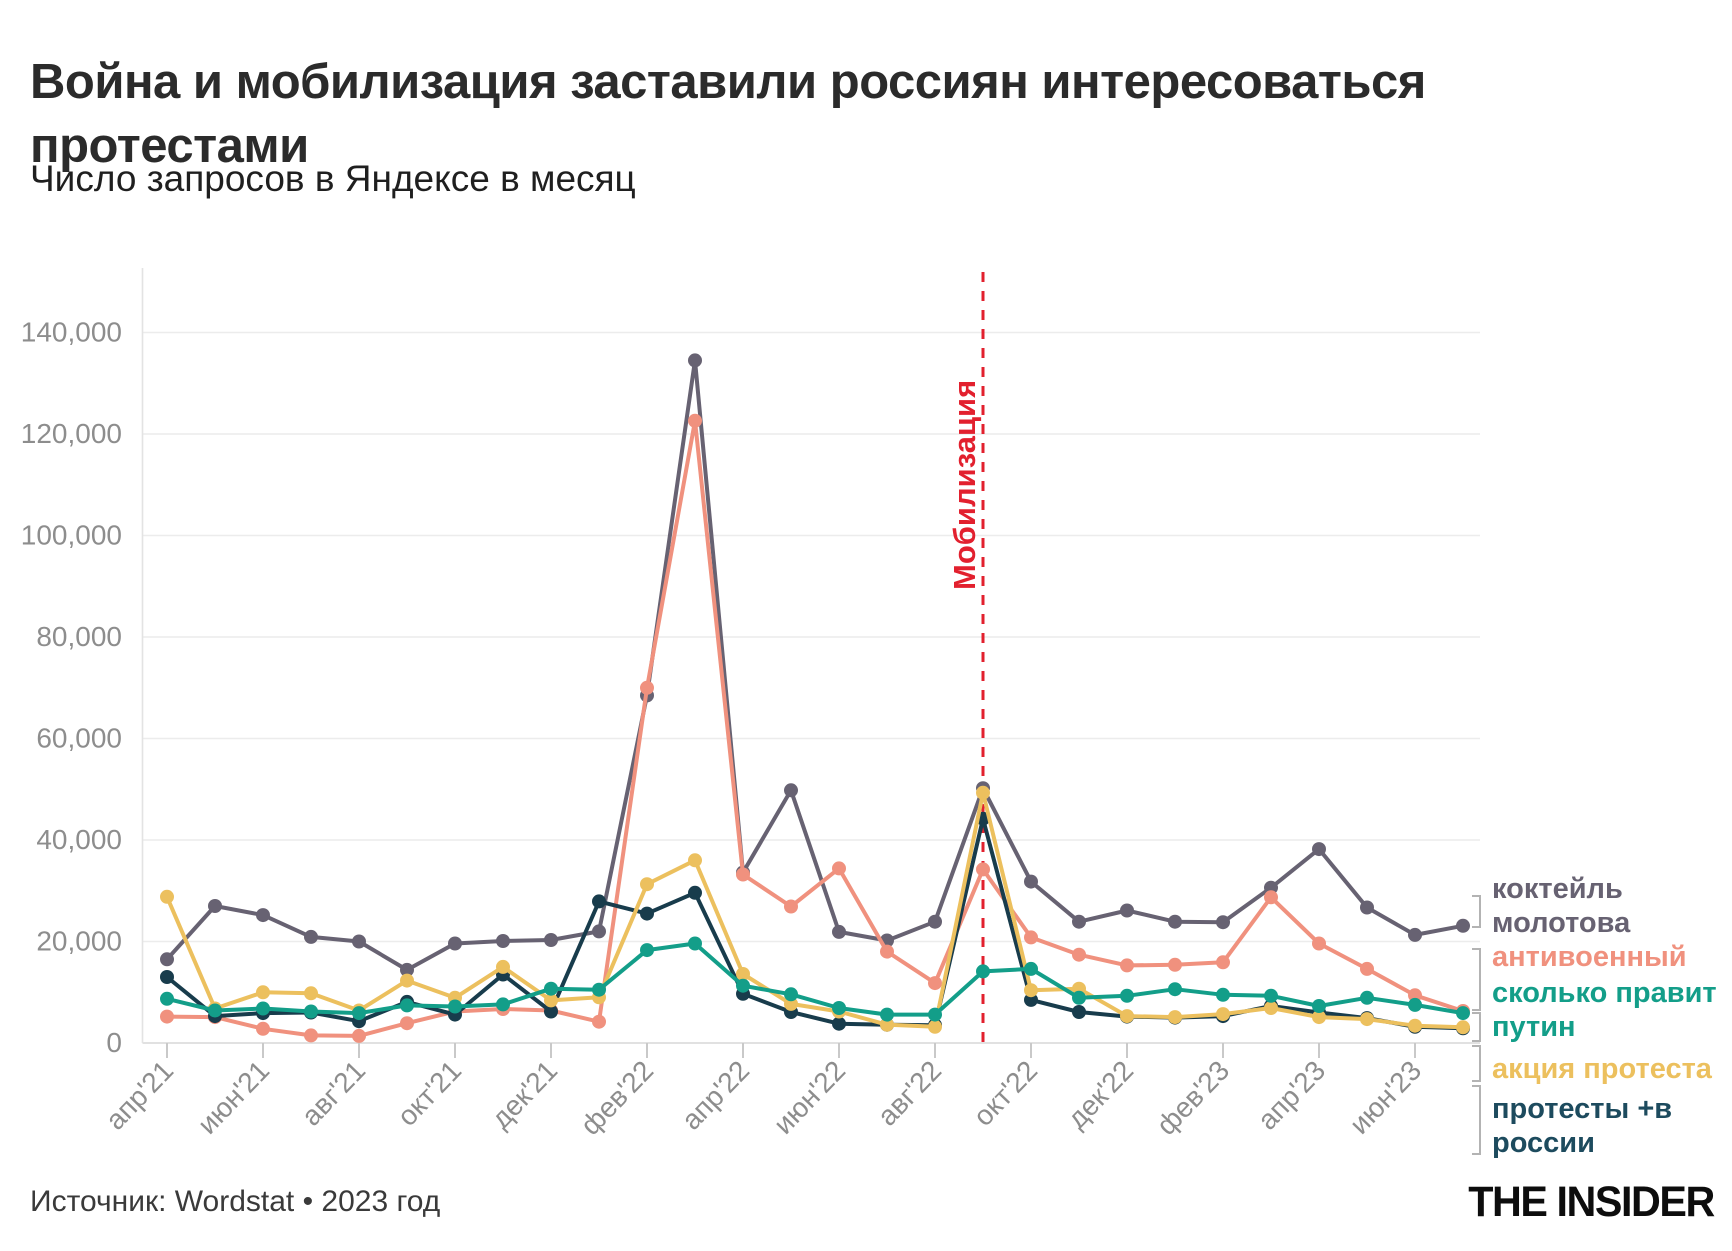  I want to click on legend-label-skolko-pravit-putin: путин, so click(1534, 1027).